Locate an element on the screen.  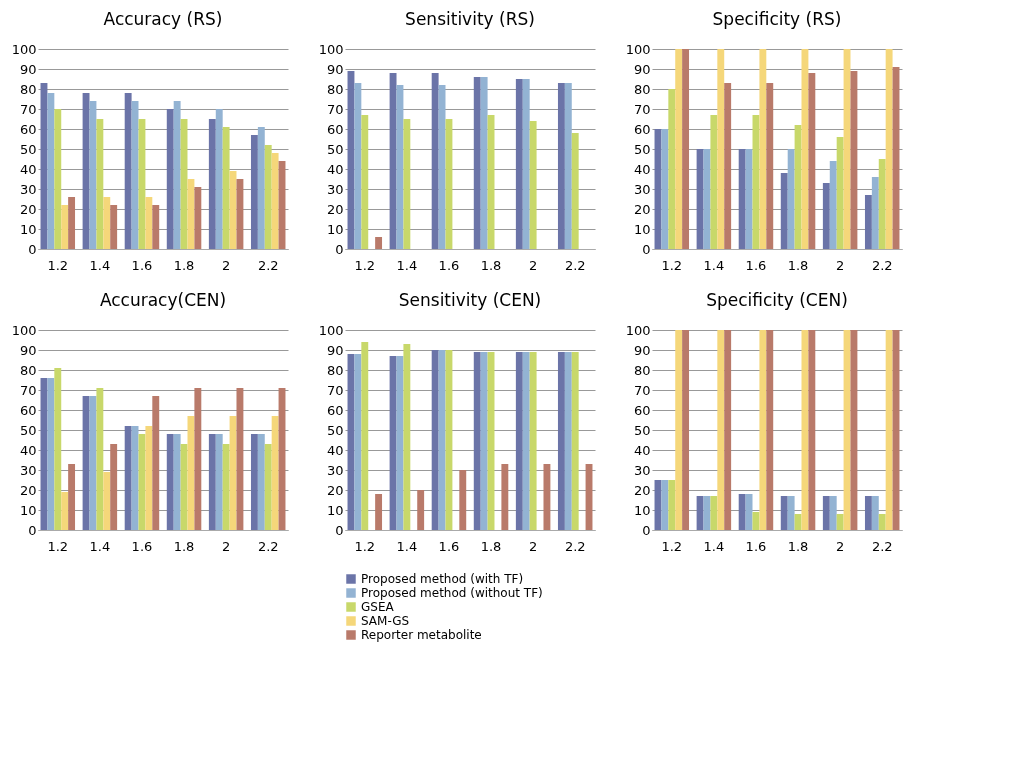
x-tick-label: 1.4 is located at coordinates (714, 546).